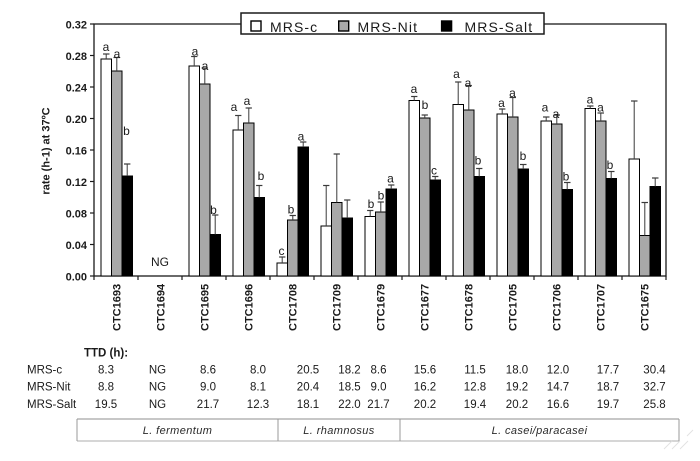  What do you see at coordinates (475, 371) in the screenshot?
I see `svg-text: 11.5` at bounding box center [475, 371].